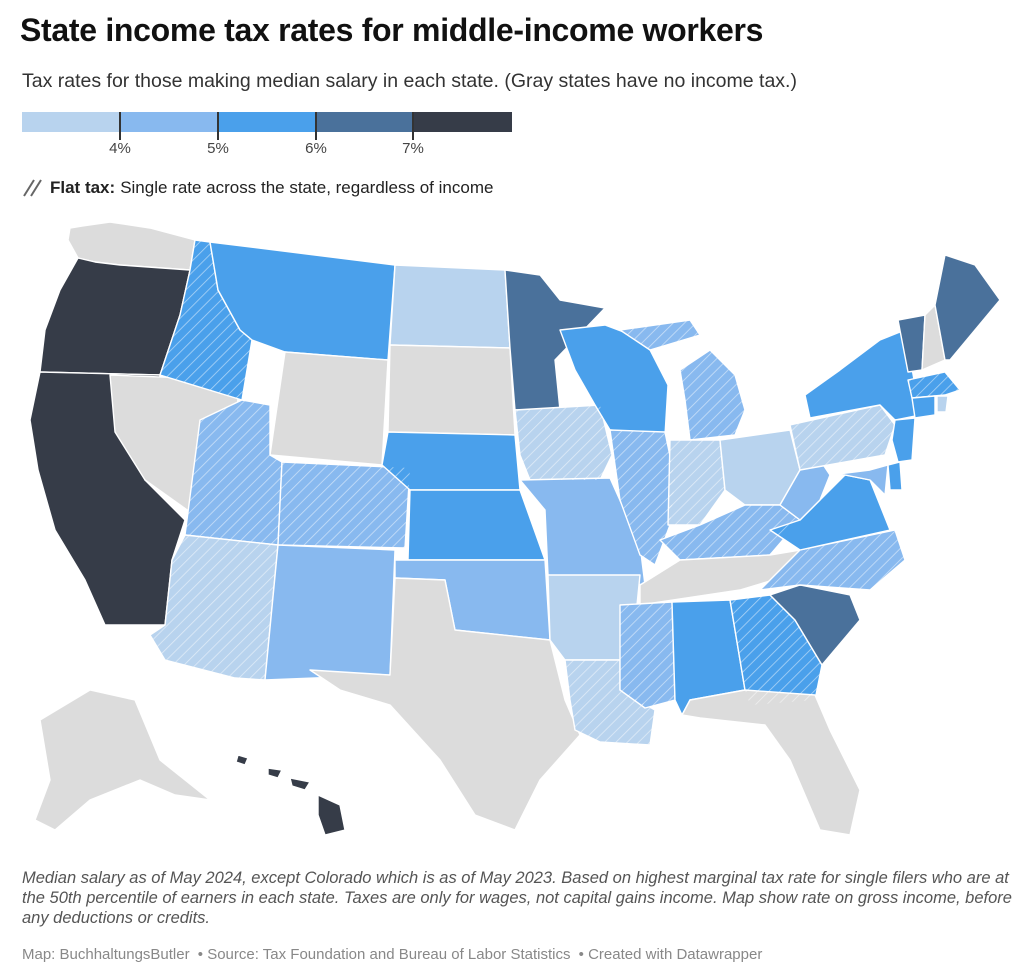 The image size is (1024, 979). I want to click on state-ri, so click(942, 404).